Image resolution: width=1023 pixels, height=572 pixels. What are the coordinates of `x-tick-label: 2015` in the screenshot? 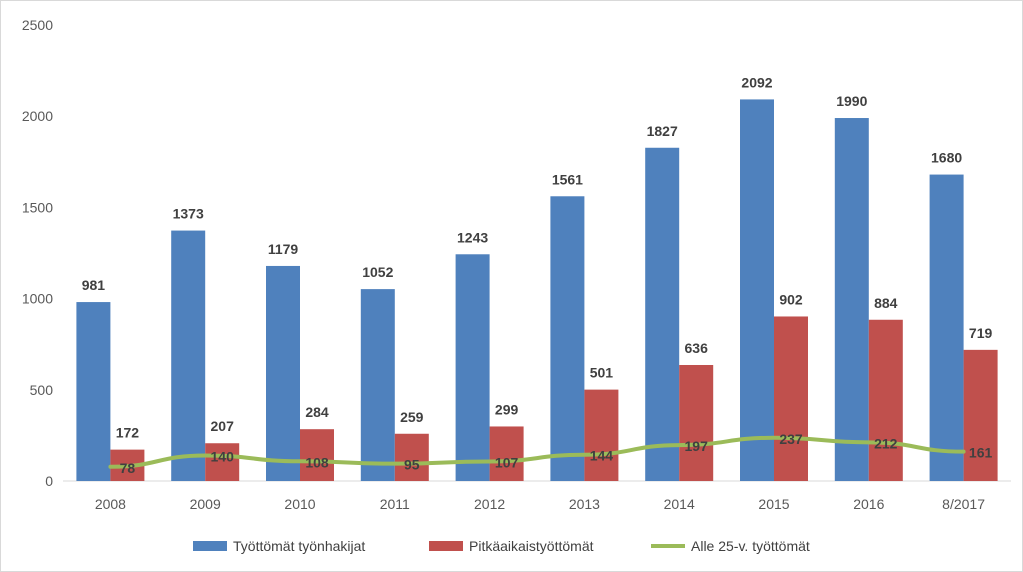 It's located at (773, 504).